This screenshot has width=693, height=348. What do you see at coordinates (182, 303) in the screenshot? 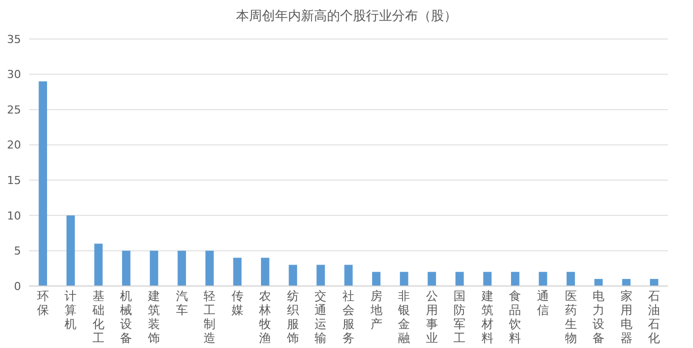
I see `x-tick-label: 汽车` at bounding box center [182, 303].